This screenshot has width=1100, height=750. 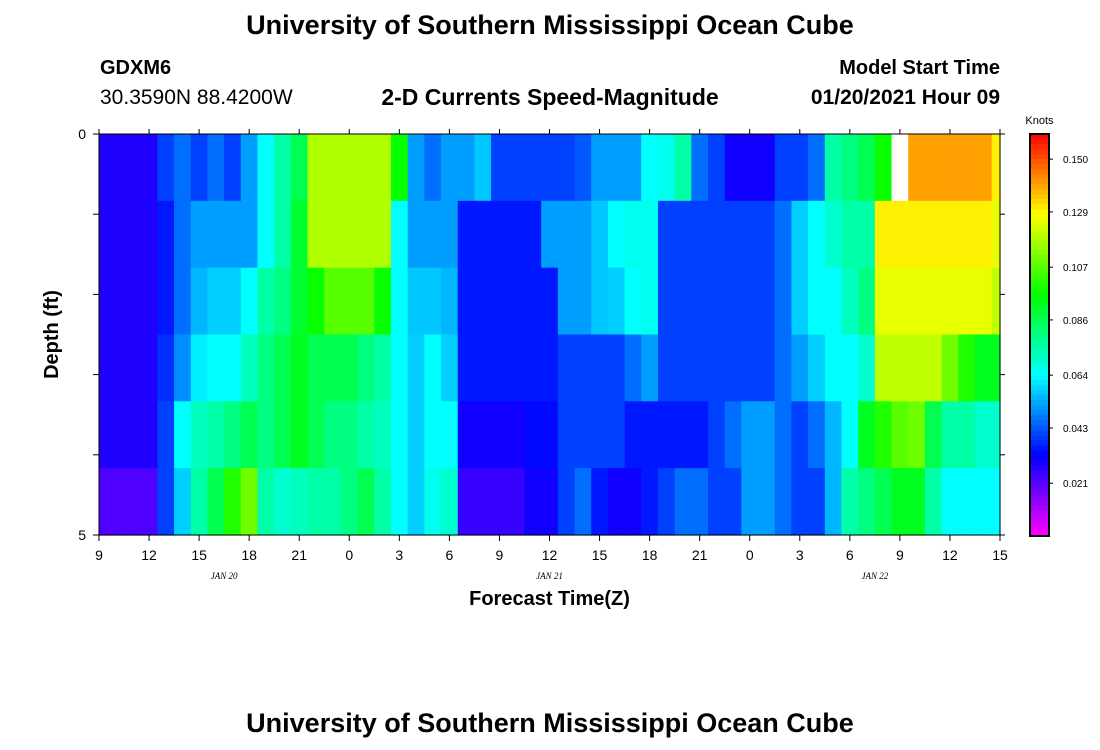 What do you see at coordinates (82, 535) in the screenshot?
I see `y-tick-label: 5` at bounding box center [82, 535].